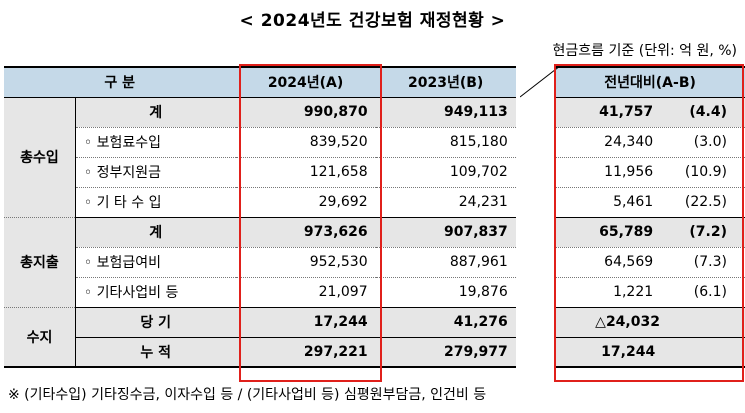 The height and width of the screenshot is (413, 745). What do you see at coordinates (445, 322) in the screenshot?
I see `value-2023: 41,276` at bounding box center [445, 322].